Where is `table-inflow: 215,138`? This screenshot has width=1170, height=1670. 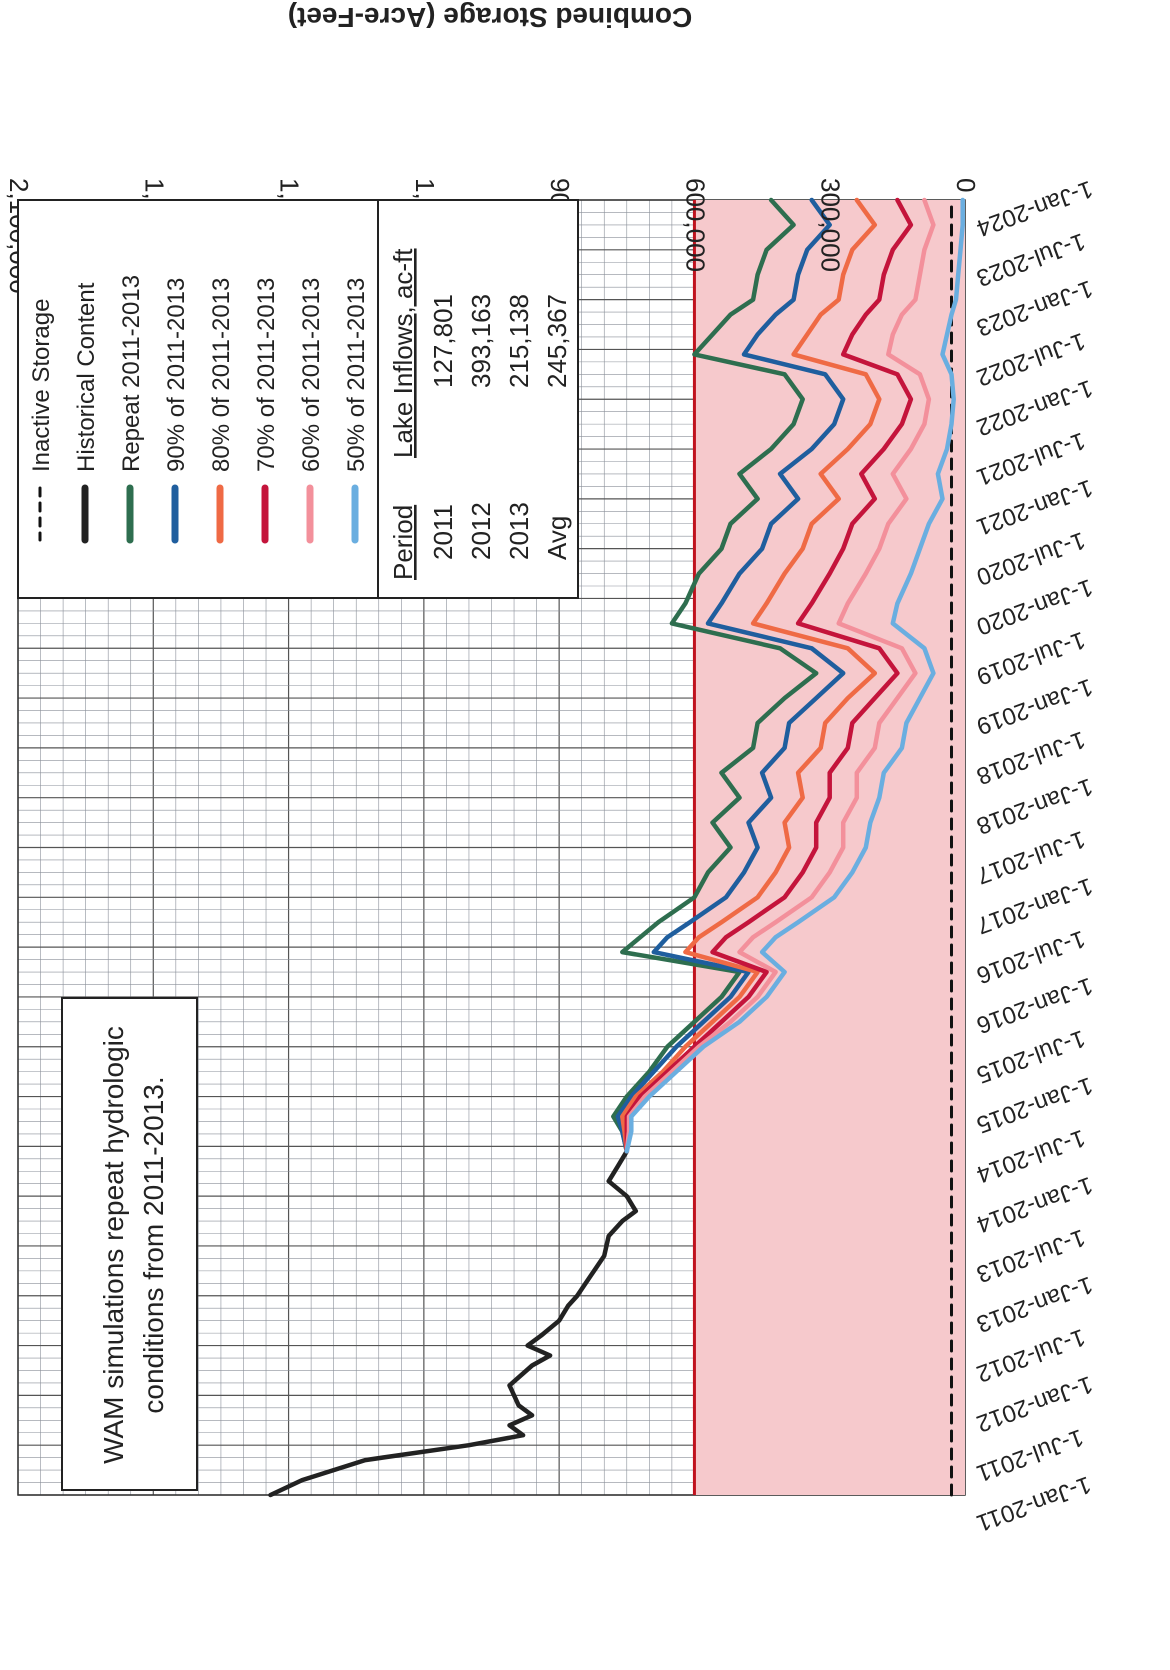 table-inflow: 215,138 is located at coordinates (519, 341).